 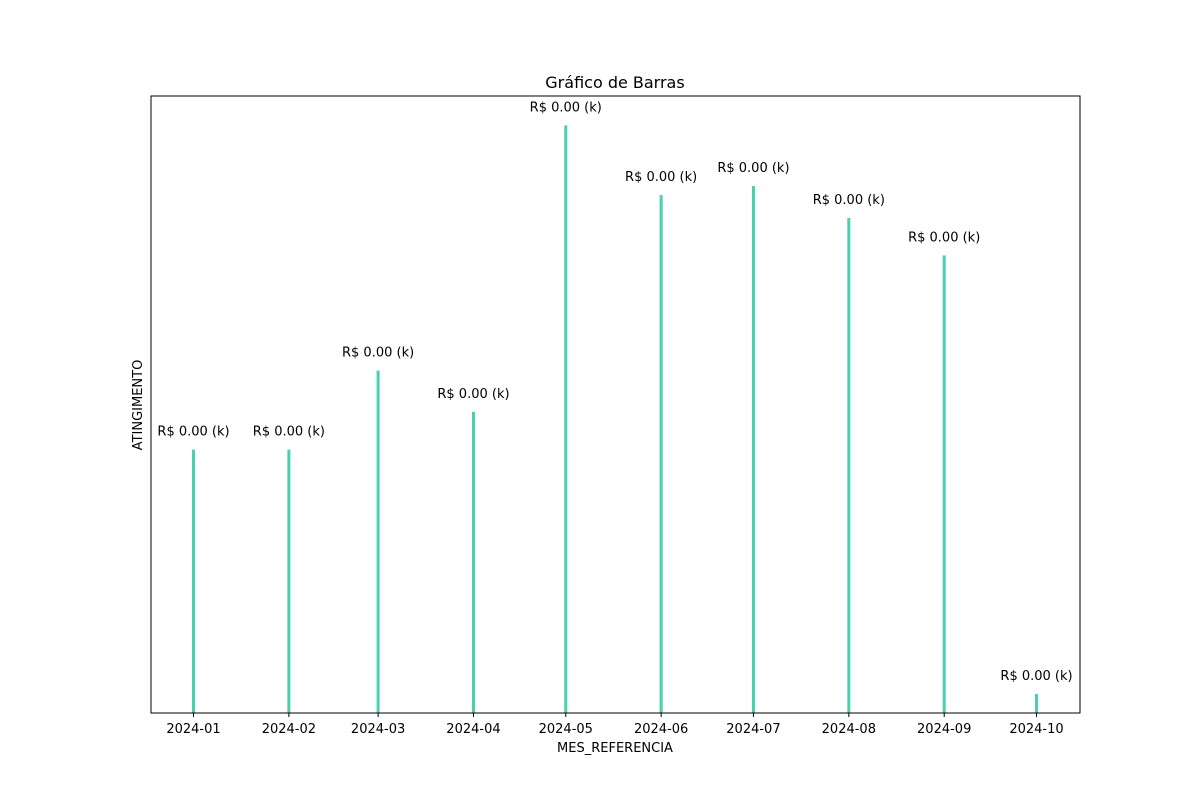 What do you see at coordinates (661, 729) in the screenshot?
I see `x-tick-label: 2024-06` at bounding box center [661, 729].